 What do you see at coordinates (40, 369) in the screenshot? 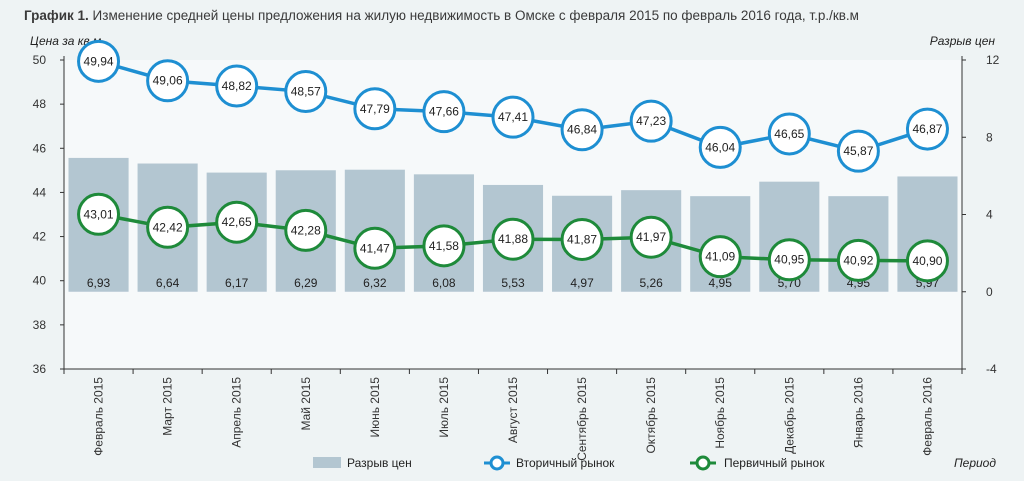
I see `y-left-tick-label: 36` at bounding box center [40, 369].